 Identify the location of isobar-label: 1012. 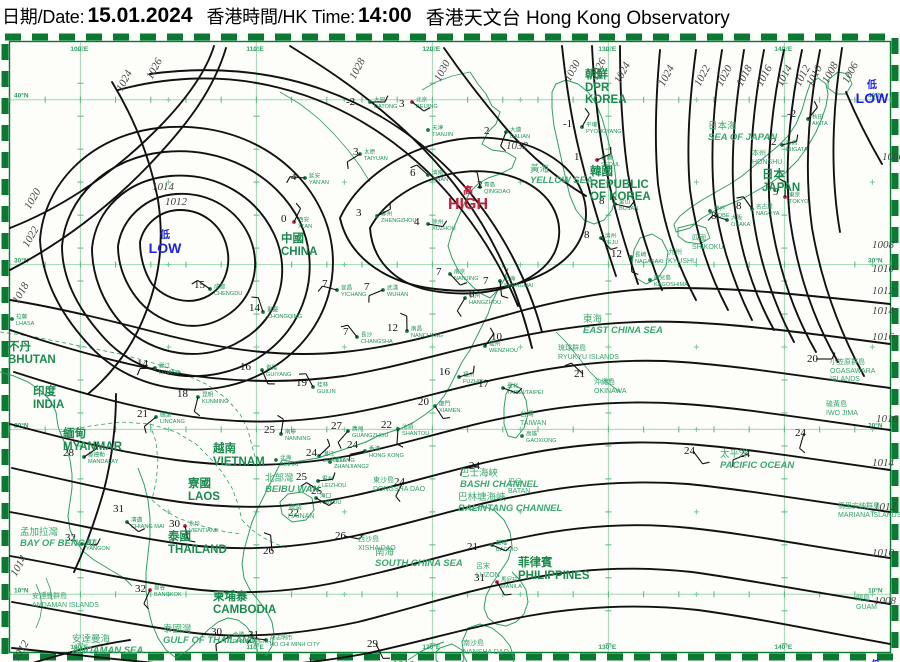
(176, 202).